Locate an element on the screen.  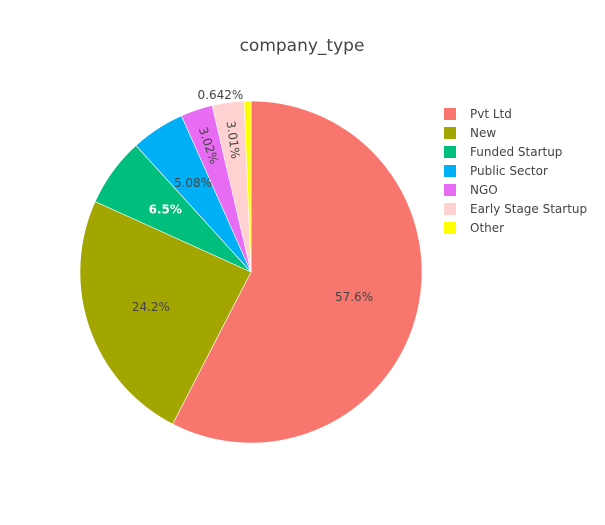
pie-slice-label-new: 24.2% is located at coordinates (151, 307).